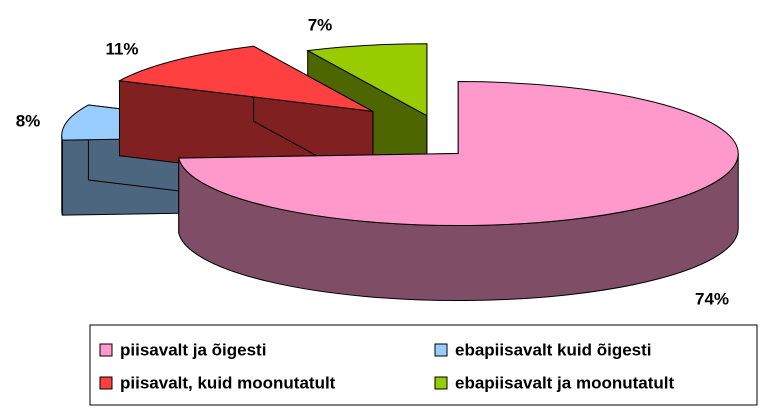 The height and width of the screenshot is (408, 763). I want to click on legend-label: ebapiisavalt ja moonutatult, so click(564, 382).